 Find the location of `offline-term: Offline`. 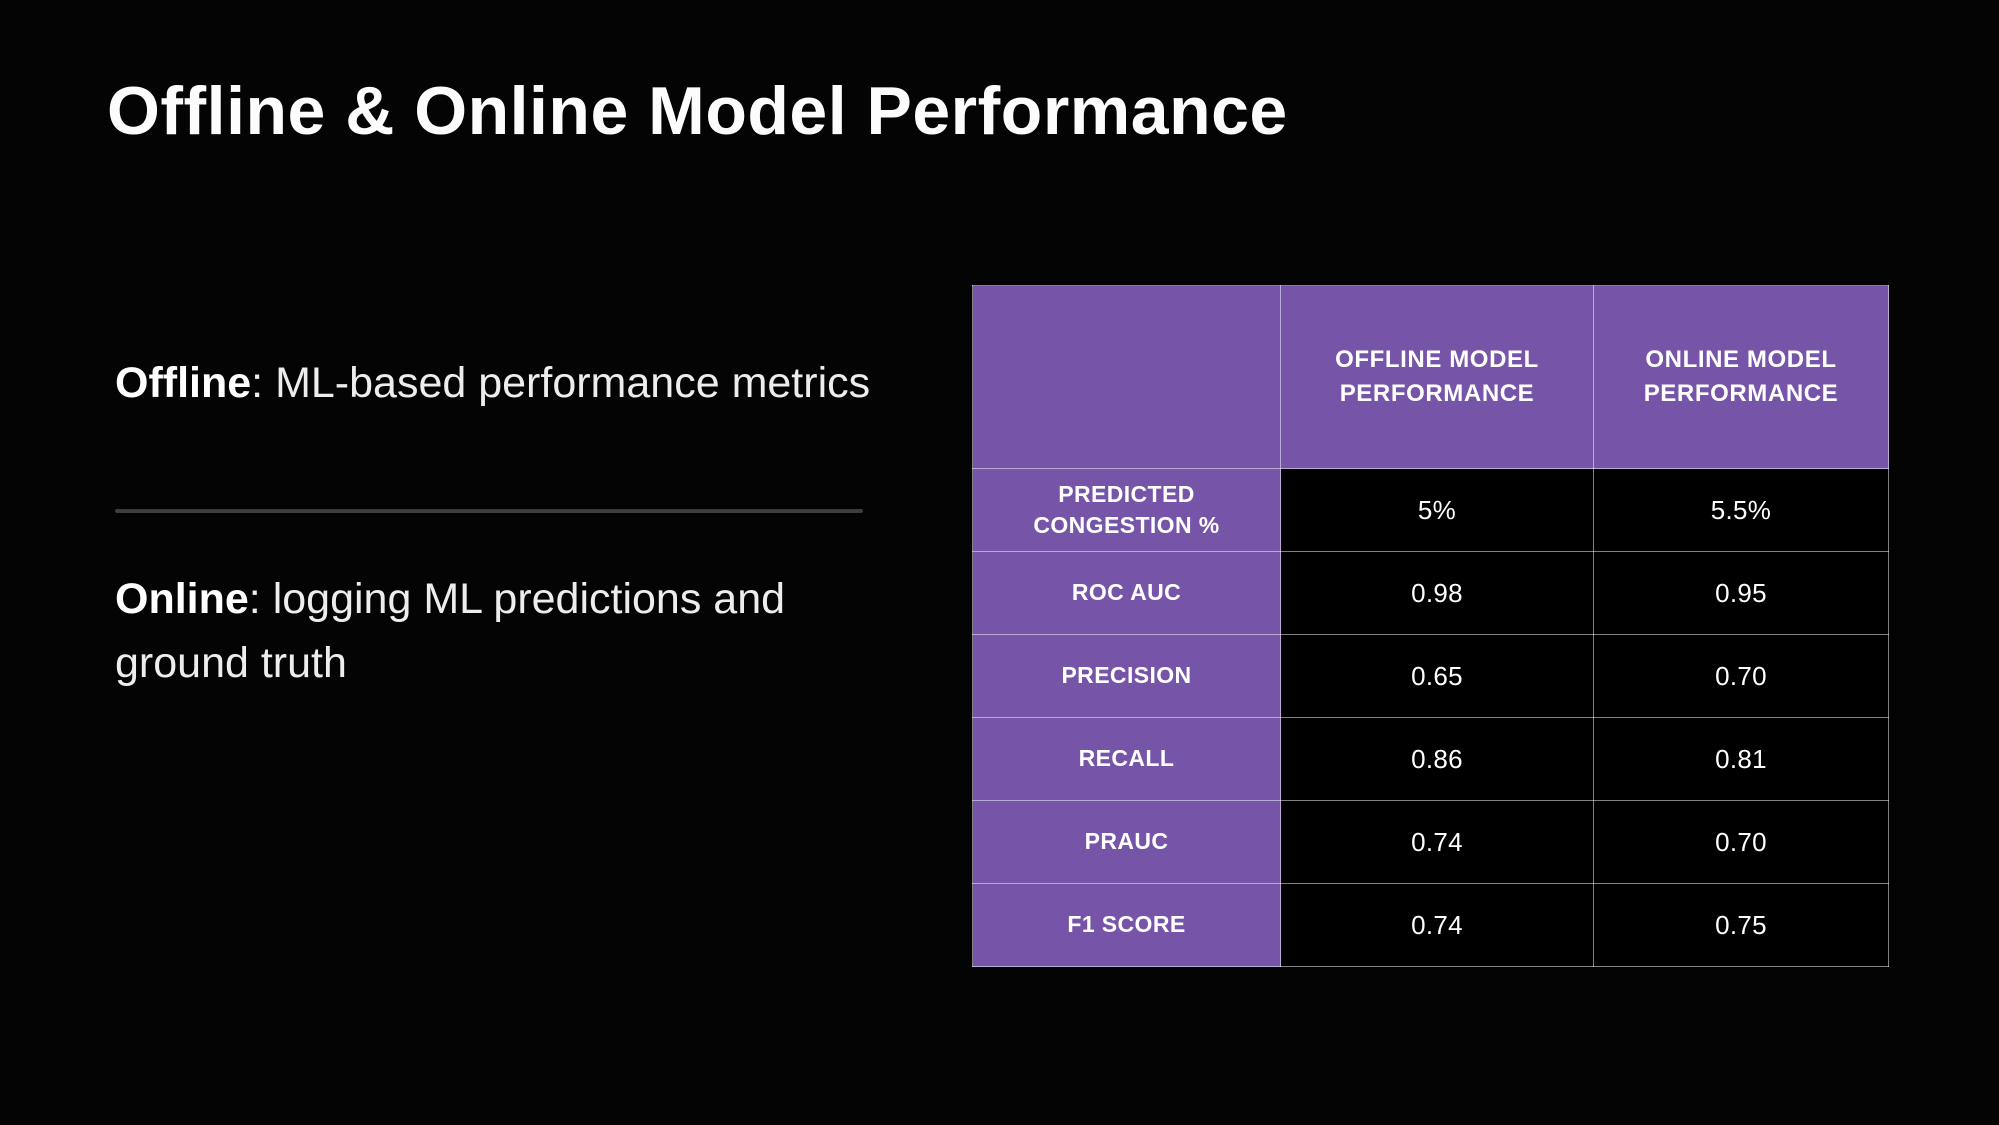

offline-term: Offline is located at coordinates (183, 383).